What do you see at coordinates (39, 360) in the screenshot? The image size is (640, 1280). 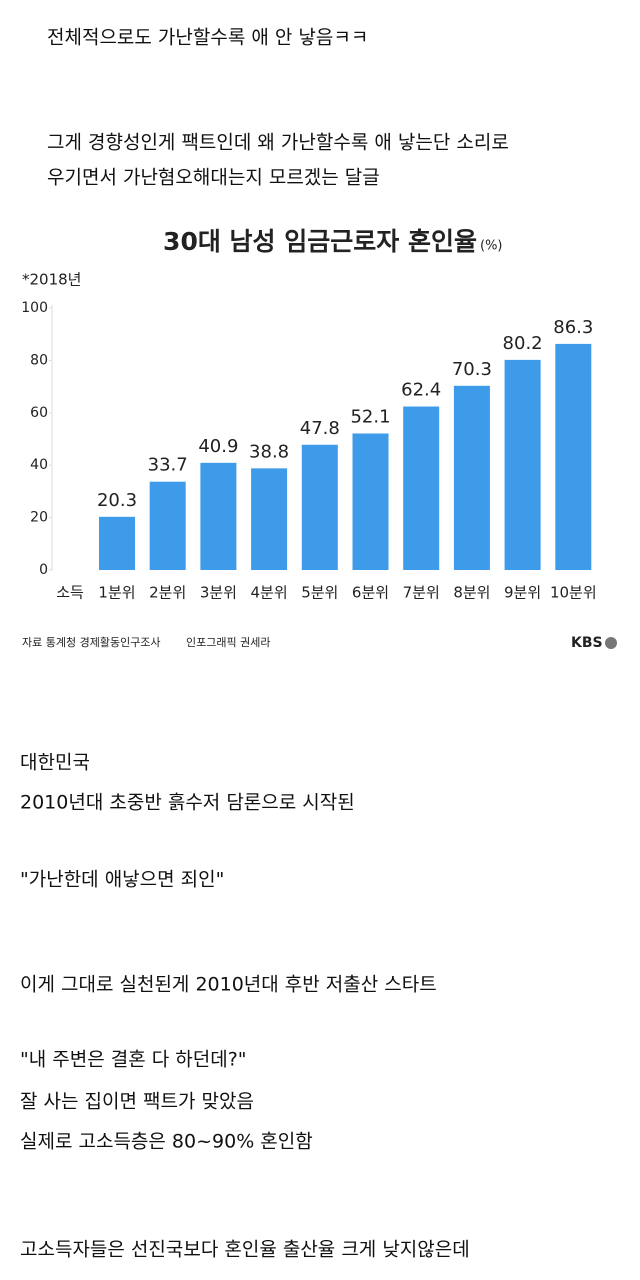 I see `y-tick-label: 80` at bounding box center [39, 360].